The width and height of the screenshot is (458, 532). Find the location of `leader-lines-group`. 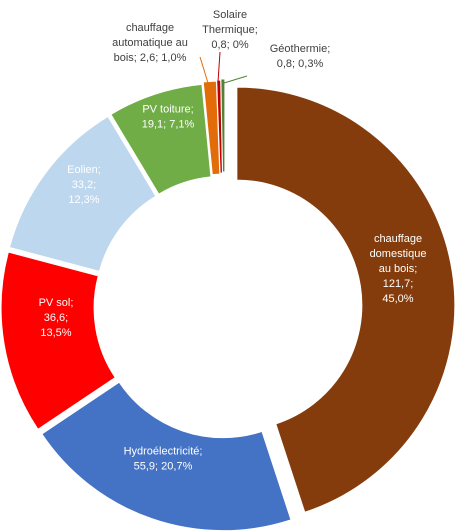

leader-lines-group is located at coordinates (223, 67).